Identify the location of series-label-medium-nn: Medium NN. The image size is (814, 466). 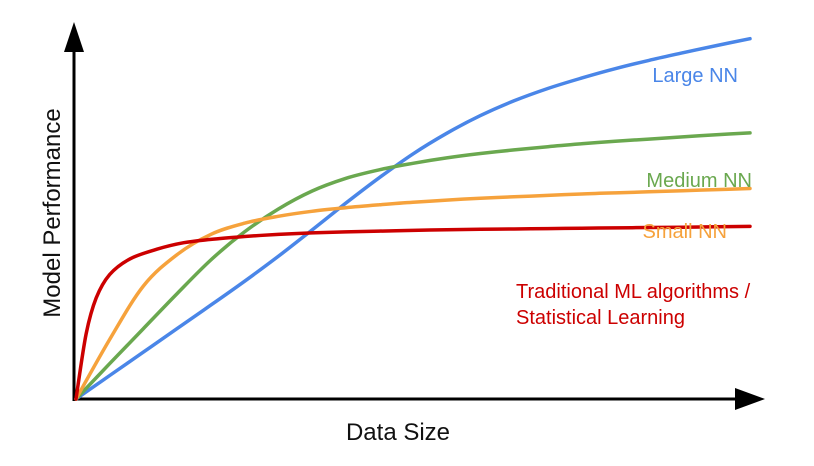
(699, 181).